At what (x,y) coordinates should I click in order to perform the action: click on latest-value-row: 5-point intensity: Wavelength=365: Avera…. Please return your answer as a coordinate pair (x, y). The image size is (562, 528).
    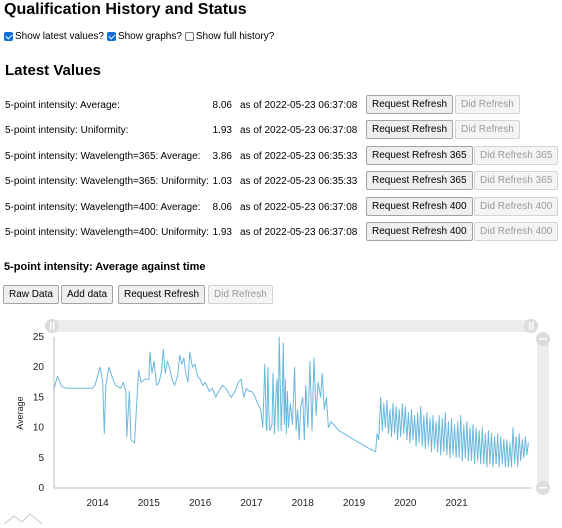
    Looking at the image, I should click on (281, 156).